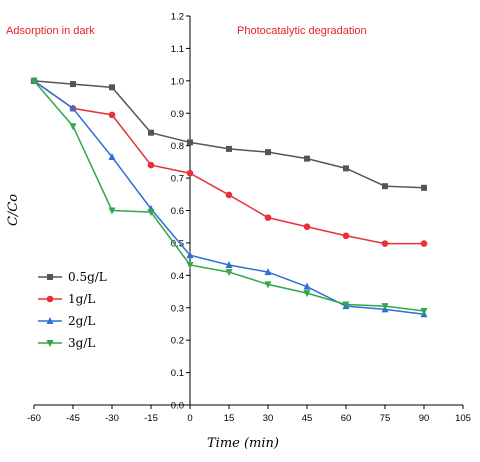 The image size is (480, 462). I want to click on x-tick-label: 15, so click(229, 418).